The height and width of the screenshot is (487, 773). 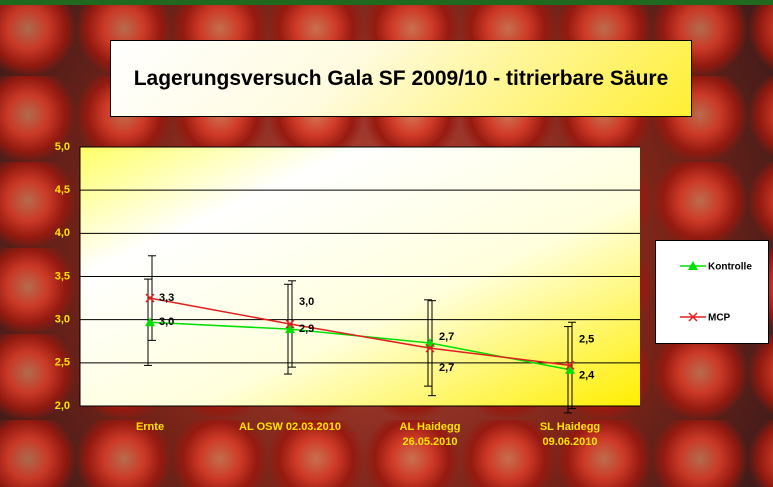 What do you see at coordinates (166, 298) in the screenshot?
I see `data-label: 3,3` at bounding box center [166, 298].